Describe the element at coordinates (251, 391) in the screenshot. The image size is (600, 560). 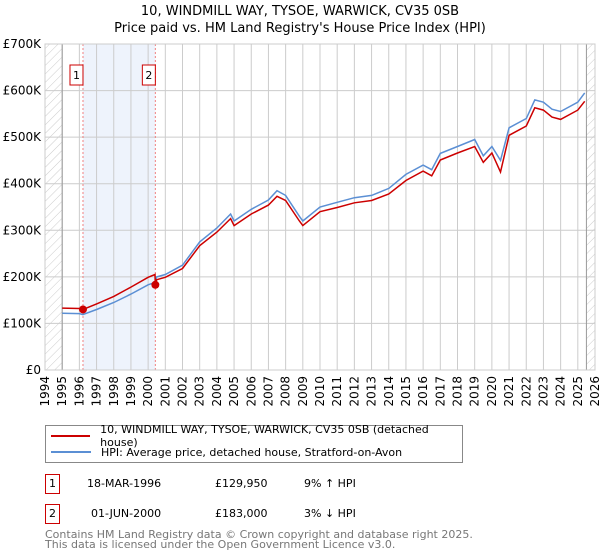
I see `x-tick-label: 2006` at that location.